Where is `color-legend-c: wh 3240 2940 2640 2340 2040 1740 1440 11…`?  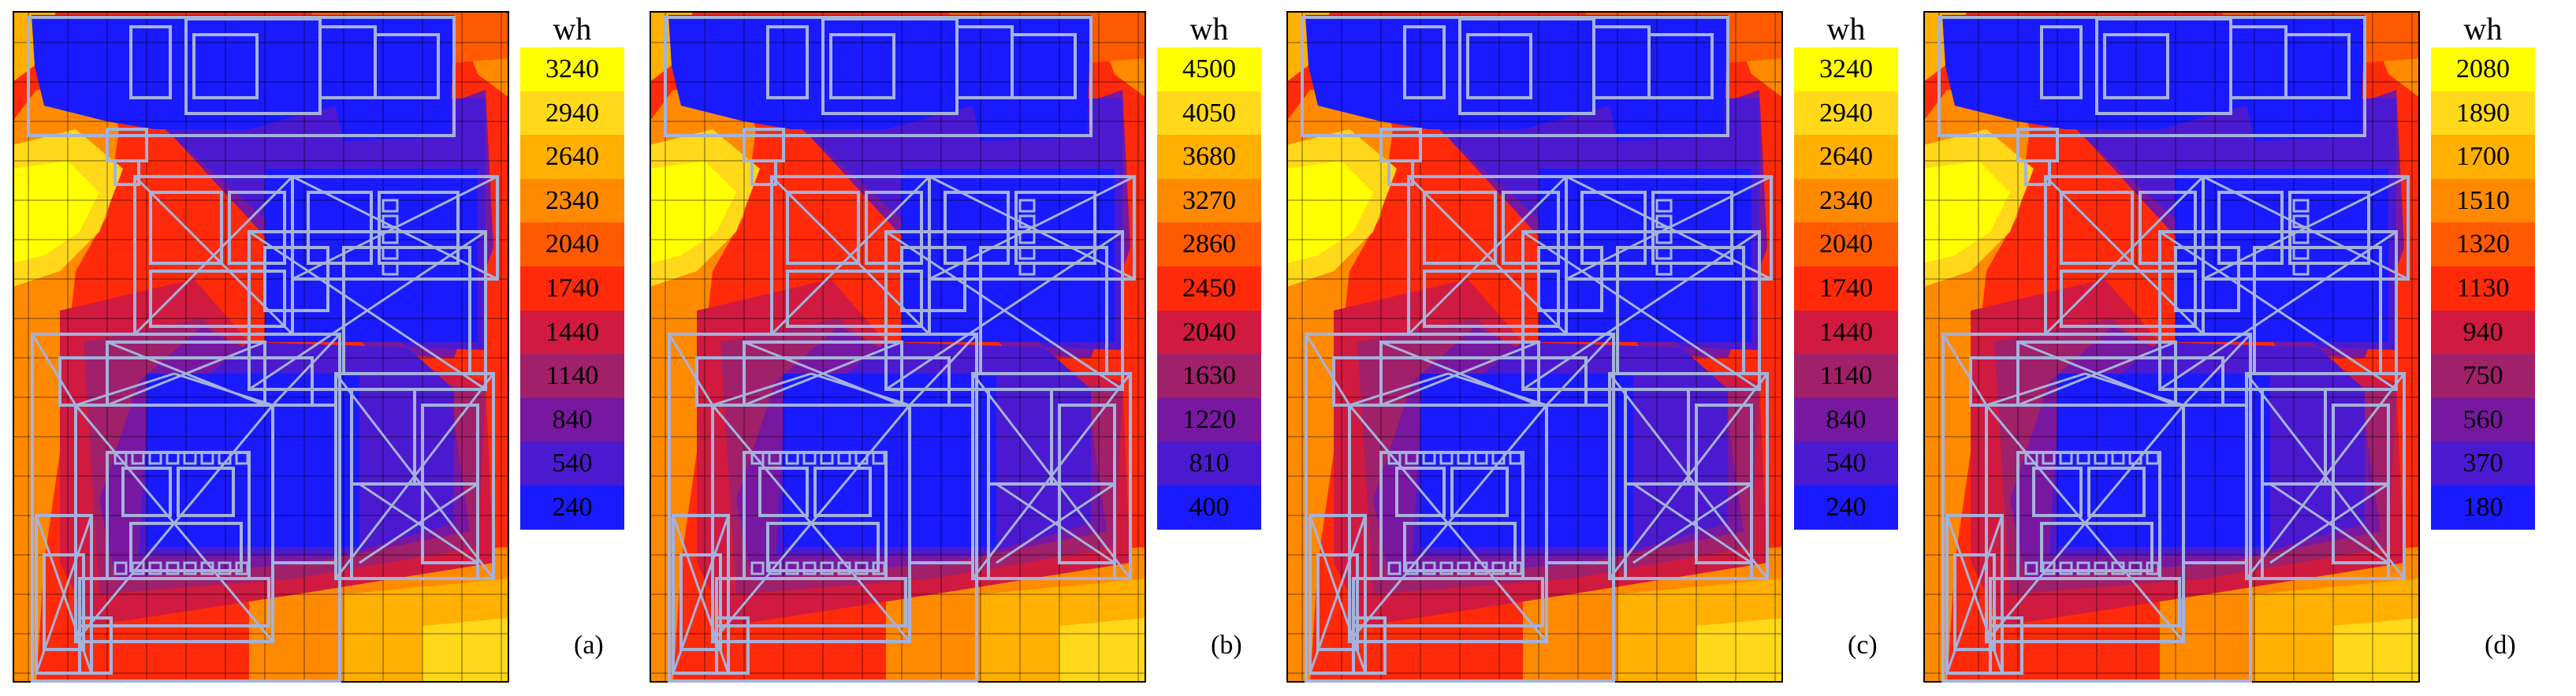 color-legend-c: wh 3240 2940 2640 2340 2040 1740 1440 11… is located at coordinates (1846, 270).